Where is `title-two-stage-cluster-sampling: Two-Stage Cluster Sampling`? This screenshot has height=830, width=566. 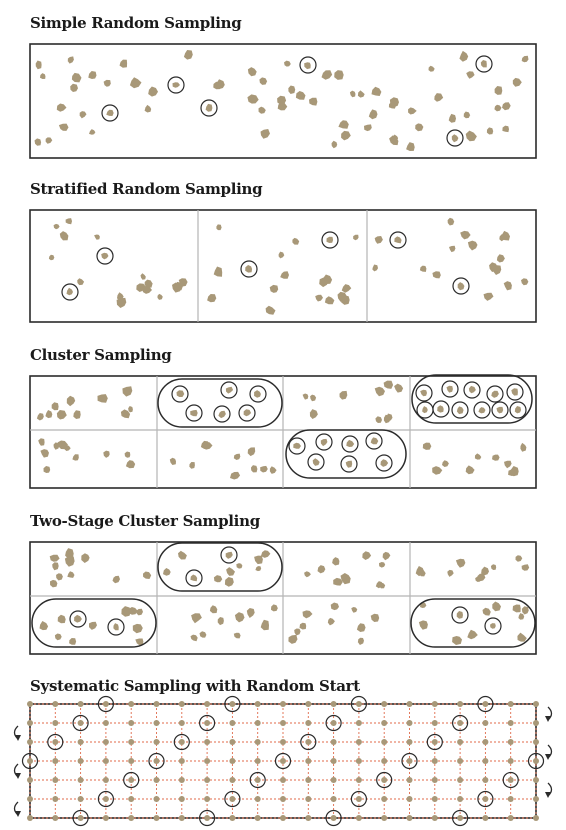
title-two-stage-cluster-sampling: Two-Stage Cluster Sampling is located at coordinates (145, 521).